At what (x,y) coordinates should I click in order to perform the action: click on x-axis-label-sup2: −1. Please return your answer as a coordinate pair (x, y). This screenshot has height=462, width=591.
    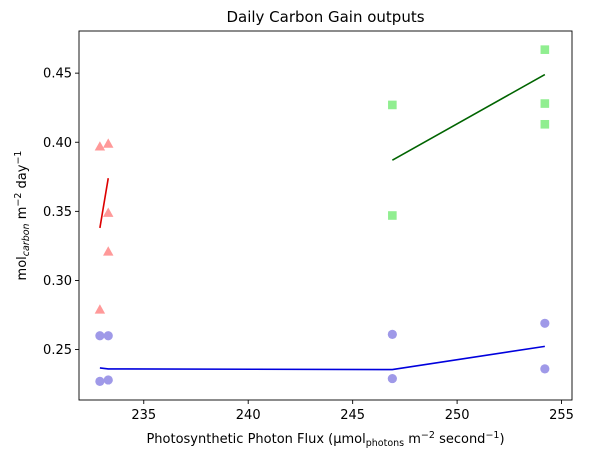
    Looking at the image, I should click on (492, 435).